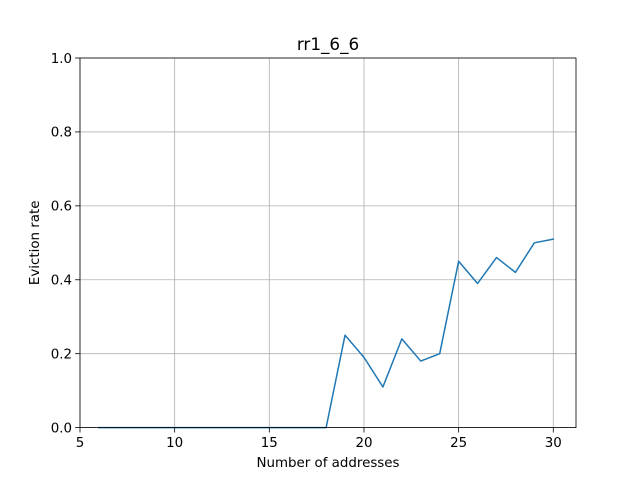 Image resolution: width=640 pixels, height=480 pixels. Describe the element at coordinates (269, 443) in the screenshot. I see `x-tick-label: 15` at that location.